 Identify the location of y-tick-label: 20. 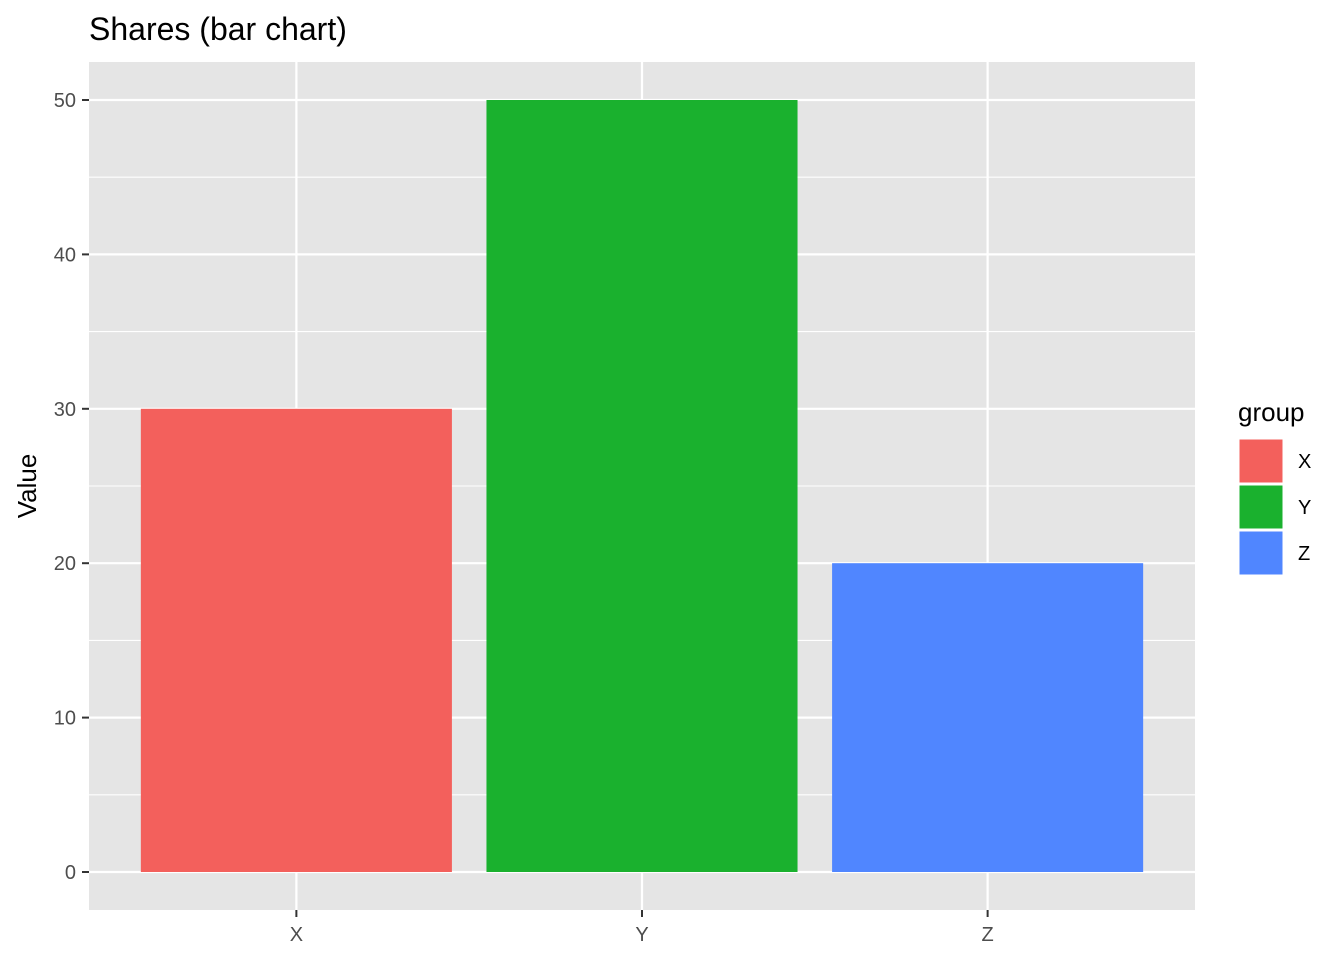
(65, 564).